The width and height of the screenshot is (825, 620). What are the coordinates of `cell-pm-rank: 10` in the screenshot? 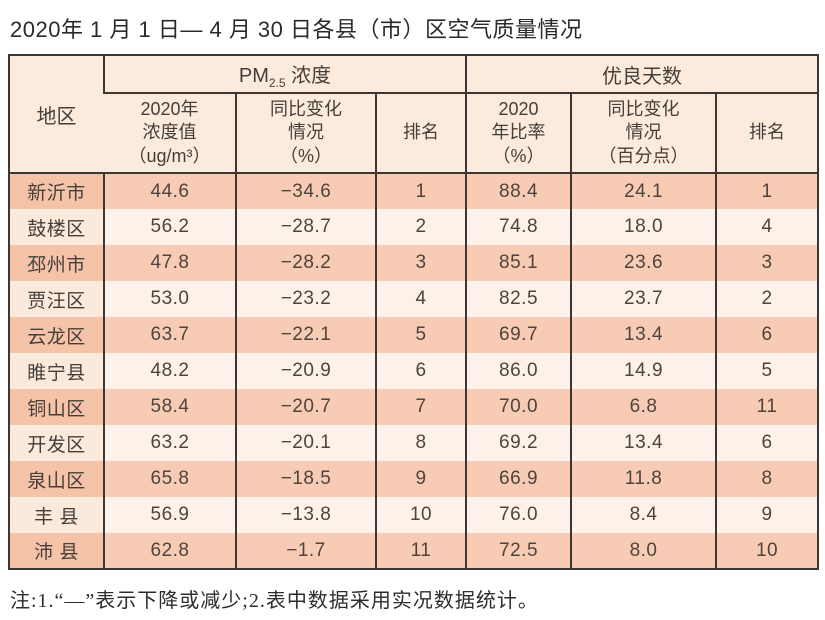 It's located at (420, 515).